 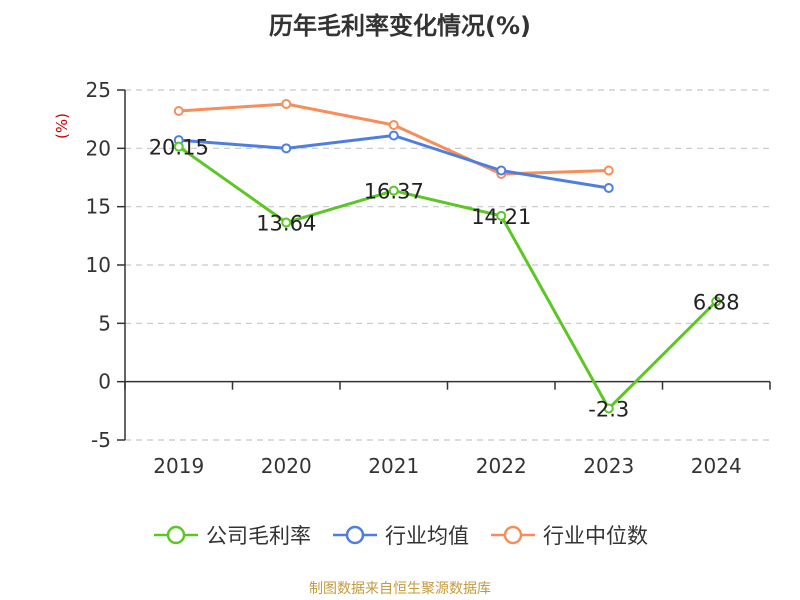 What do you see at coordinates (98, 90) in the screenshot?
I see `y-tick-label: 25` at bounding box center [98, 90].